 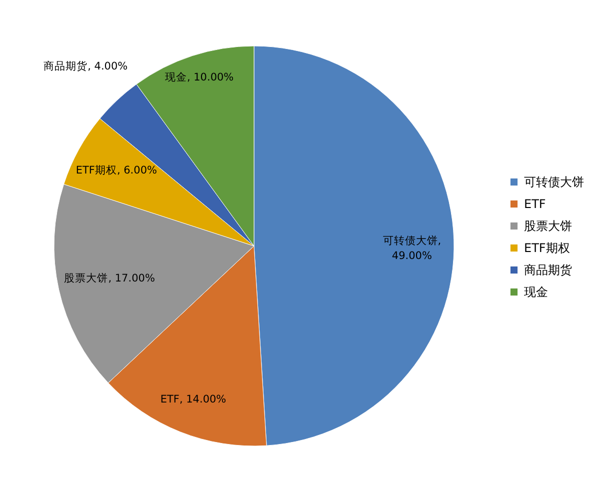 I want to click on legend-label: 现金, so click(x=536, y=292).